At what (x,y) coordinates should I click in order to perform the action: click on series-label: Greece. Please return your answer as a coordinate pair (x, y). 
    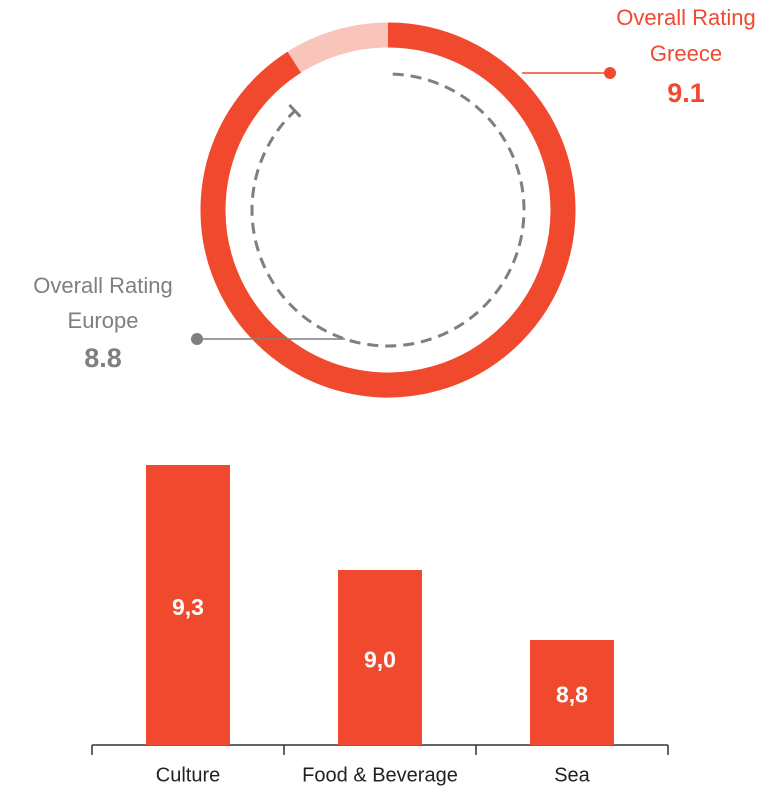
    Looking at the image, I should click on (686, 53).